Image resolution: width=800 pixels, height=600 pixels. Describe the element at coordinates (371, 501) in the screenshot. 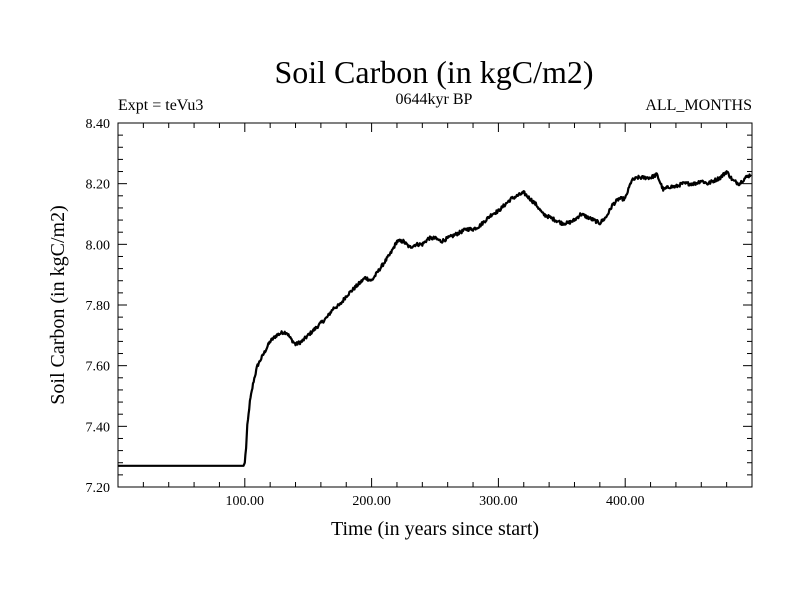

I see `x-tick-label: 200.00` at that location.